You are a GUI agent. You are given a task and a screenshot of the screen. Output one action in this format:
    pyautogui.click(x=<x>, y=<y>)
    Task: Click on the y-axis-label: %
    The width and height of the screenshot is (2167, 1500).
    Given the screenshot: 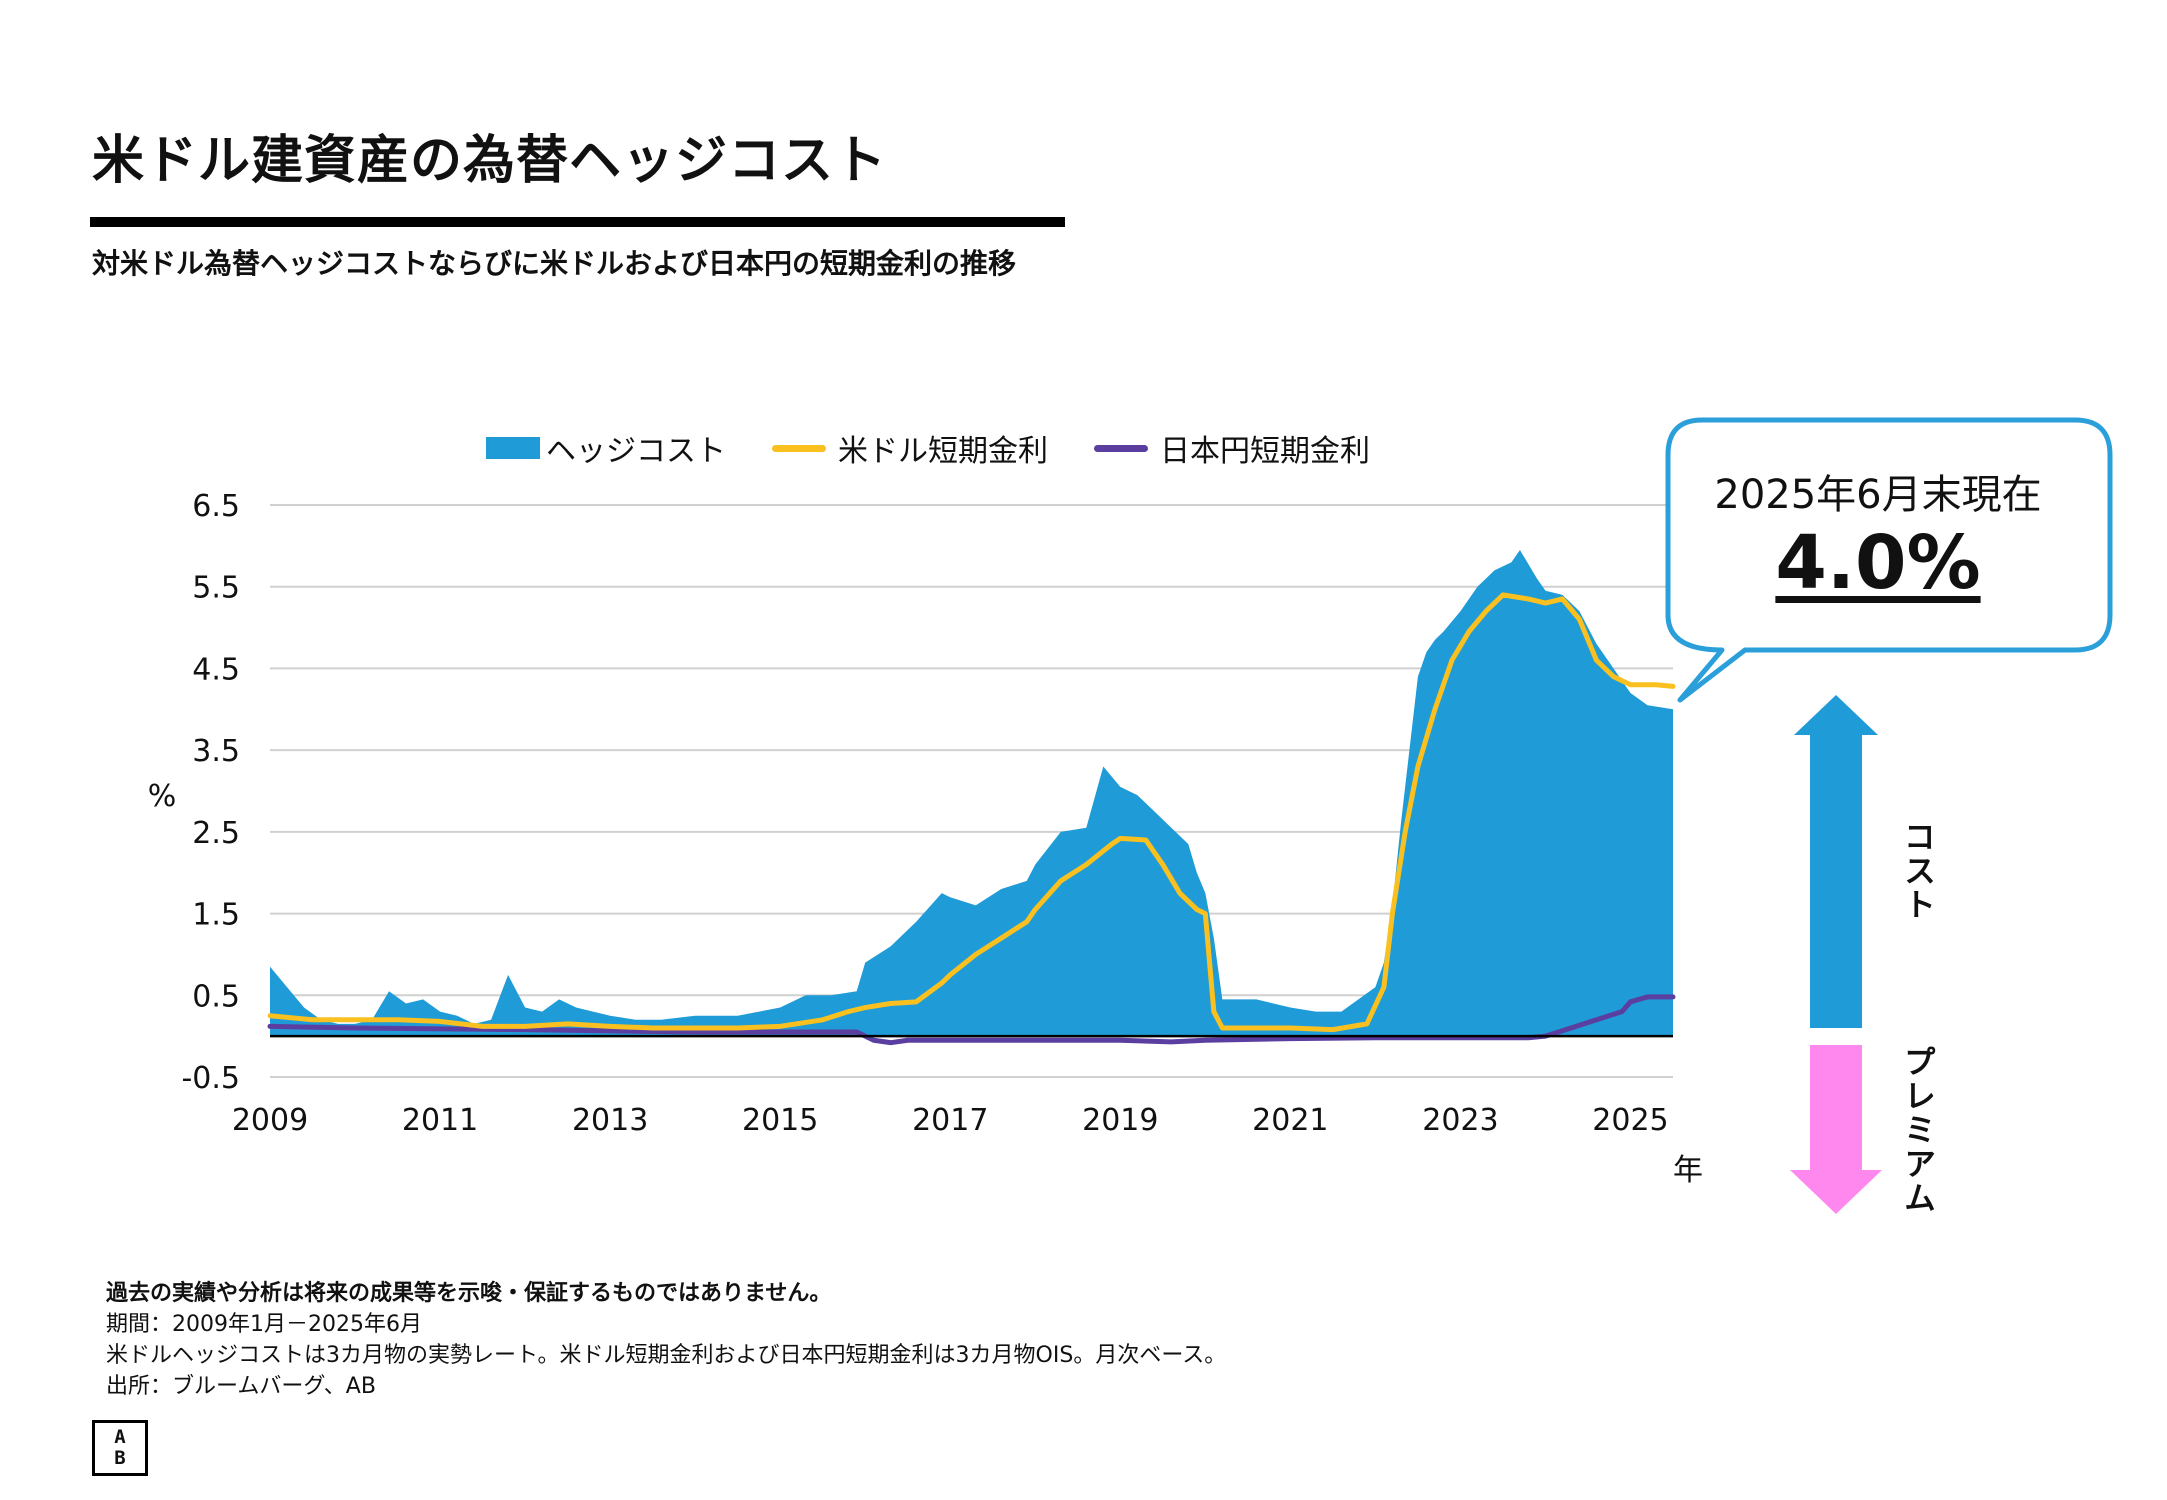 What is the action you would take?
    pyautogui.click(x=162, y=796)
    